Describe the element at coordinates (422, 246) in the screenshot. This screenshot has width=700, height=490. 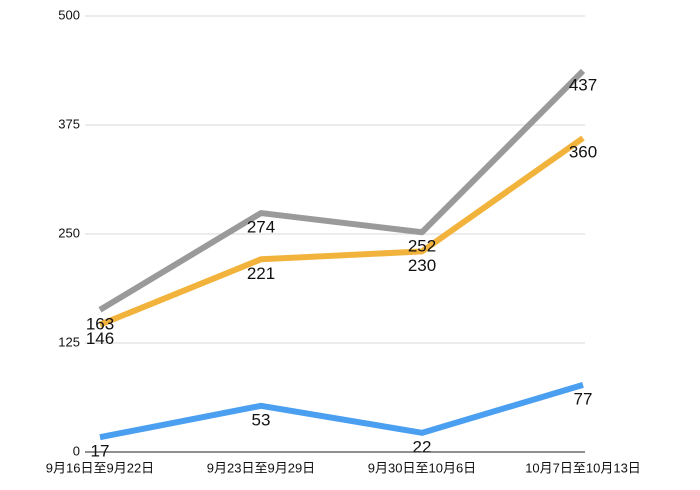
I see `data-label: 252` at that location.